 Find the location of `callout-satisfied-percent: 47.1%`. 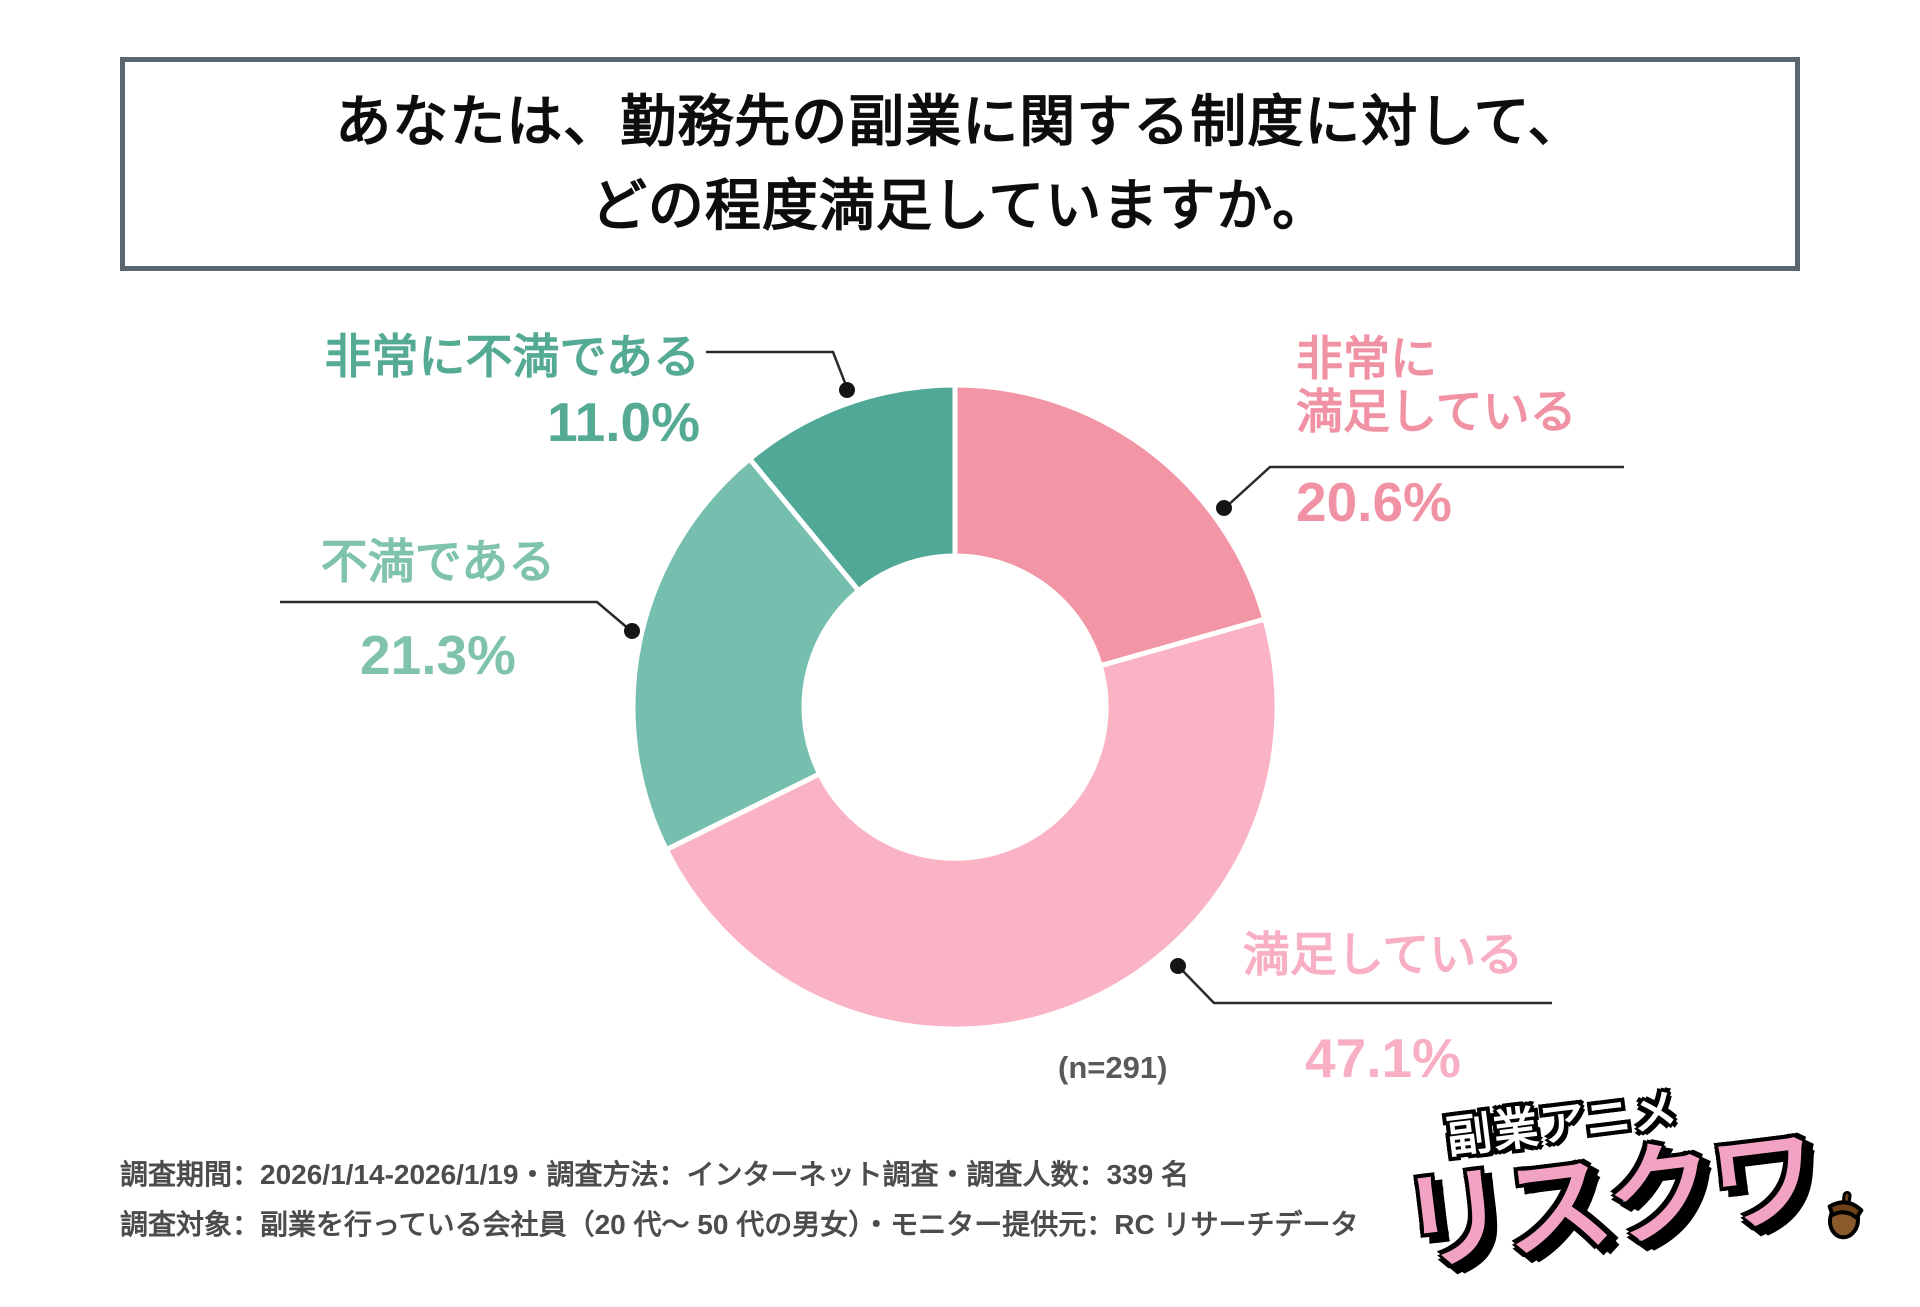

callout-satisfied-percent: 47.1% is located at coordinates (1383, 1057).